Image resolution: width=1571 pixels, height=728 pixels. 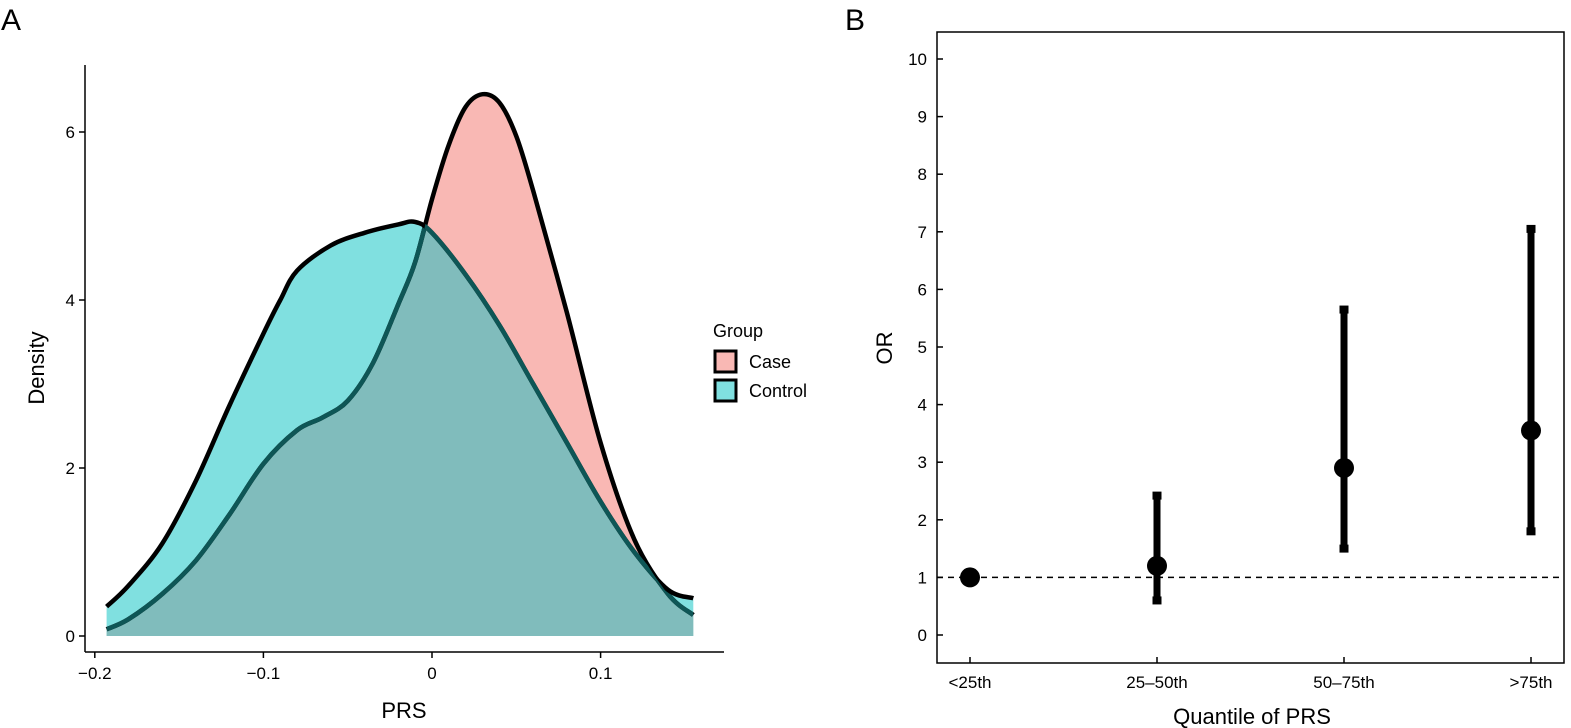 What do you see at coordinates (855, 20) in the screenshot?
I see `panel-b-letter: B` at bounding box center [855, 20].